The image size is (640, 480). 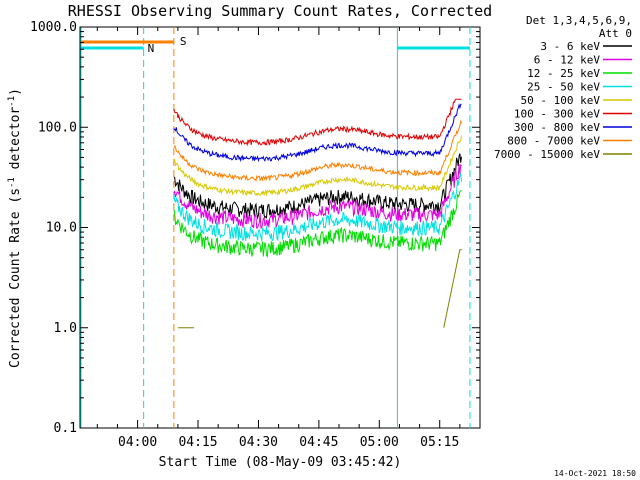 I want to click on legend-label: 300 - 800 keV, so click(x=557, y=127).